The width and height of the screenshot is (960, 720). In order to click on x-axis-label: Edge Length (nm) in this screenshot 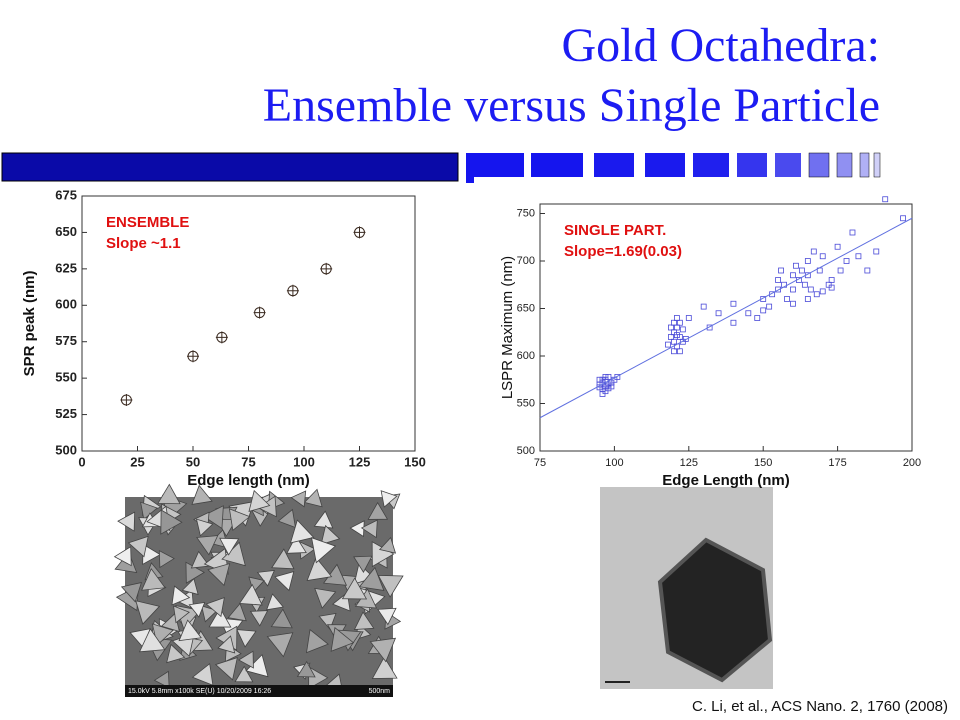, I will do `click(726, 480)`.